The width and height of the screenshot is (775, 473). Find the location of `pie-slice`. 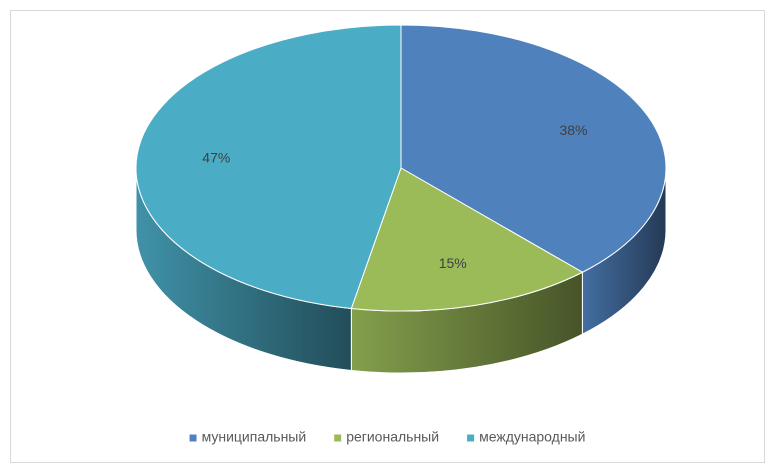

pie-slice is located at coordinates (467, 239).